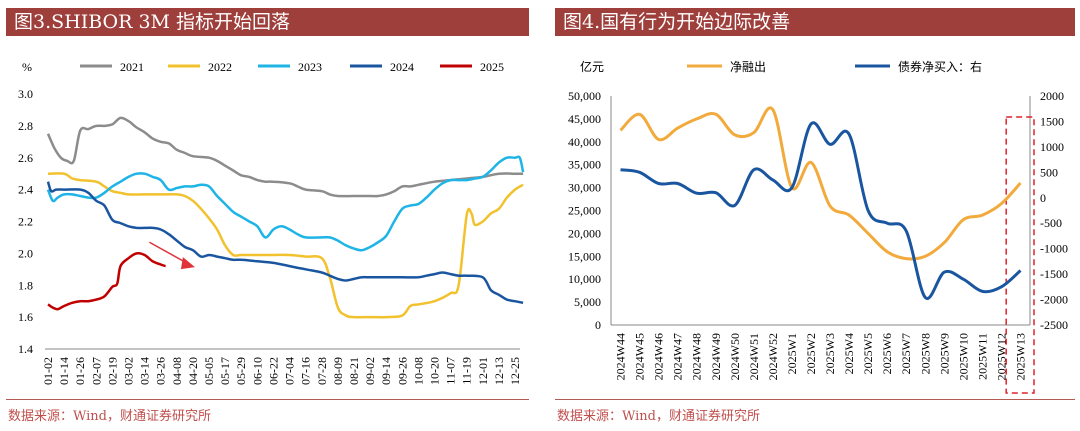  I want to click on left-y-tick-label: 45,000, so click(584, 119).